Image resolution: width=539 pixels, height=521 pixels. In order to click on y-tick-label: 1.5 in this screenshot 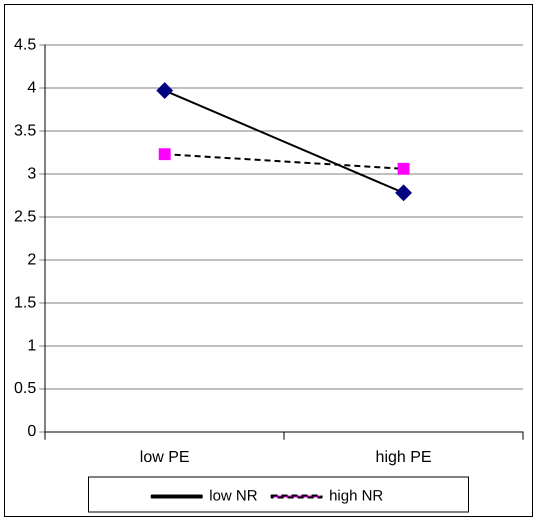, I will do `click(25, 303)`.